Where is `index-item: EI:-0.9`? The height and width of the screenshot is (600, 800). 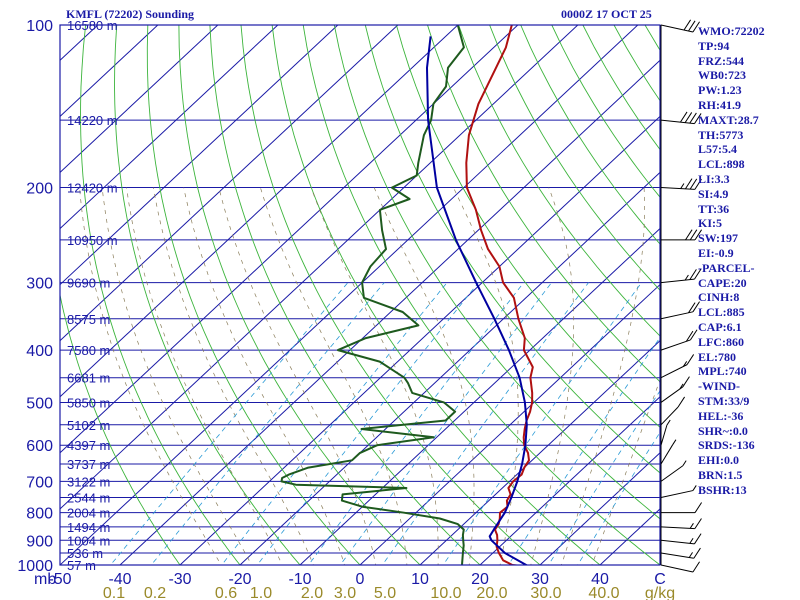 index-item: EI:-0.9 is located at coordinates (716, 252).